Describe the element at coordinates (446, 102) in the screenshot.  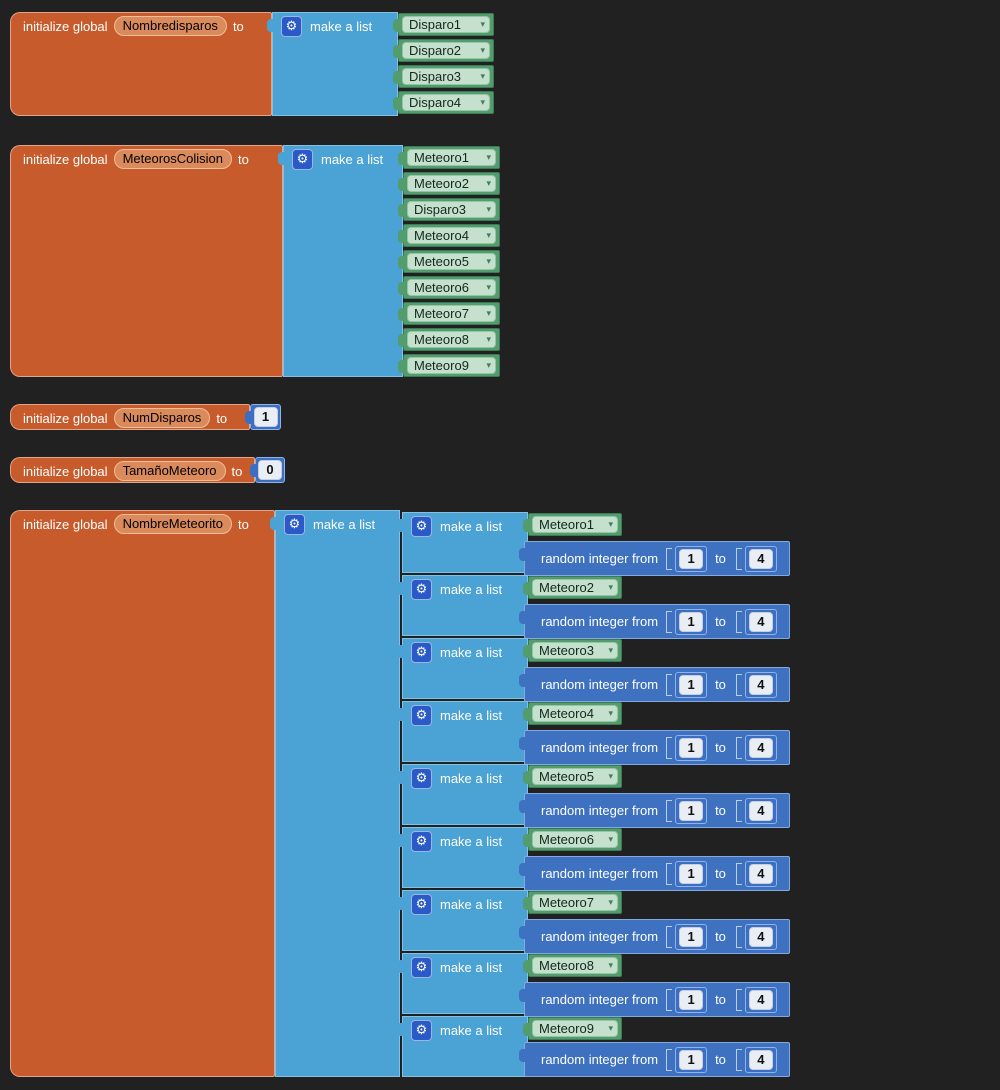
I see `component-dropdown: Disparo4 ▾` at that location.